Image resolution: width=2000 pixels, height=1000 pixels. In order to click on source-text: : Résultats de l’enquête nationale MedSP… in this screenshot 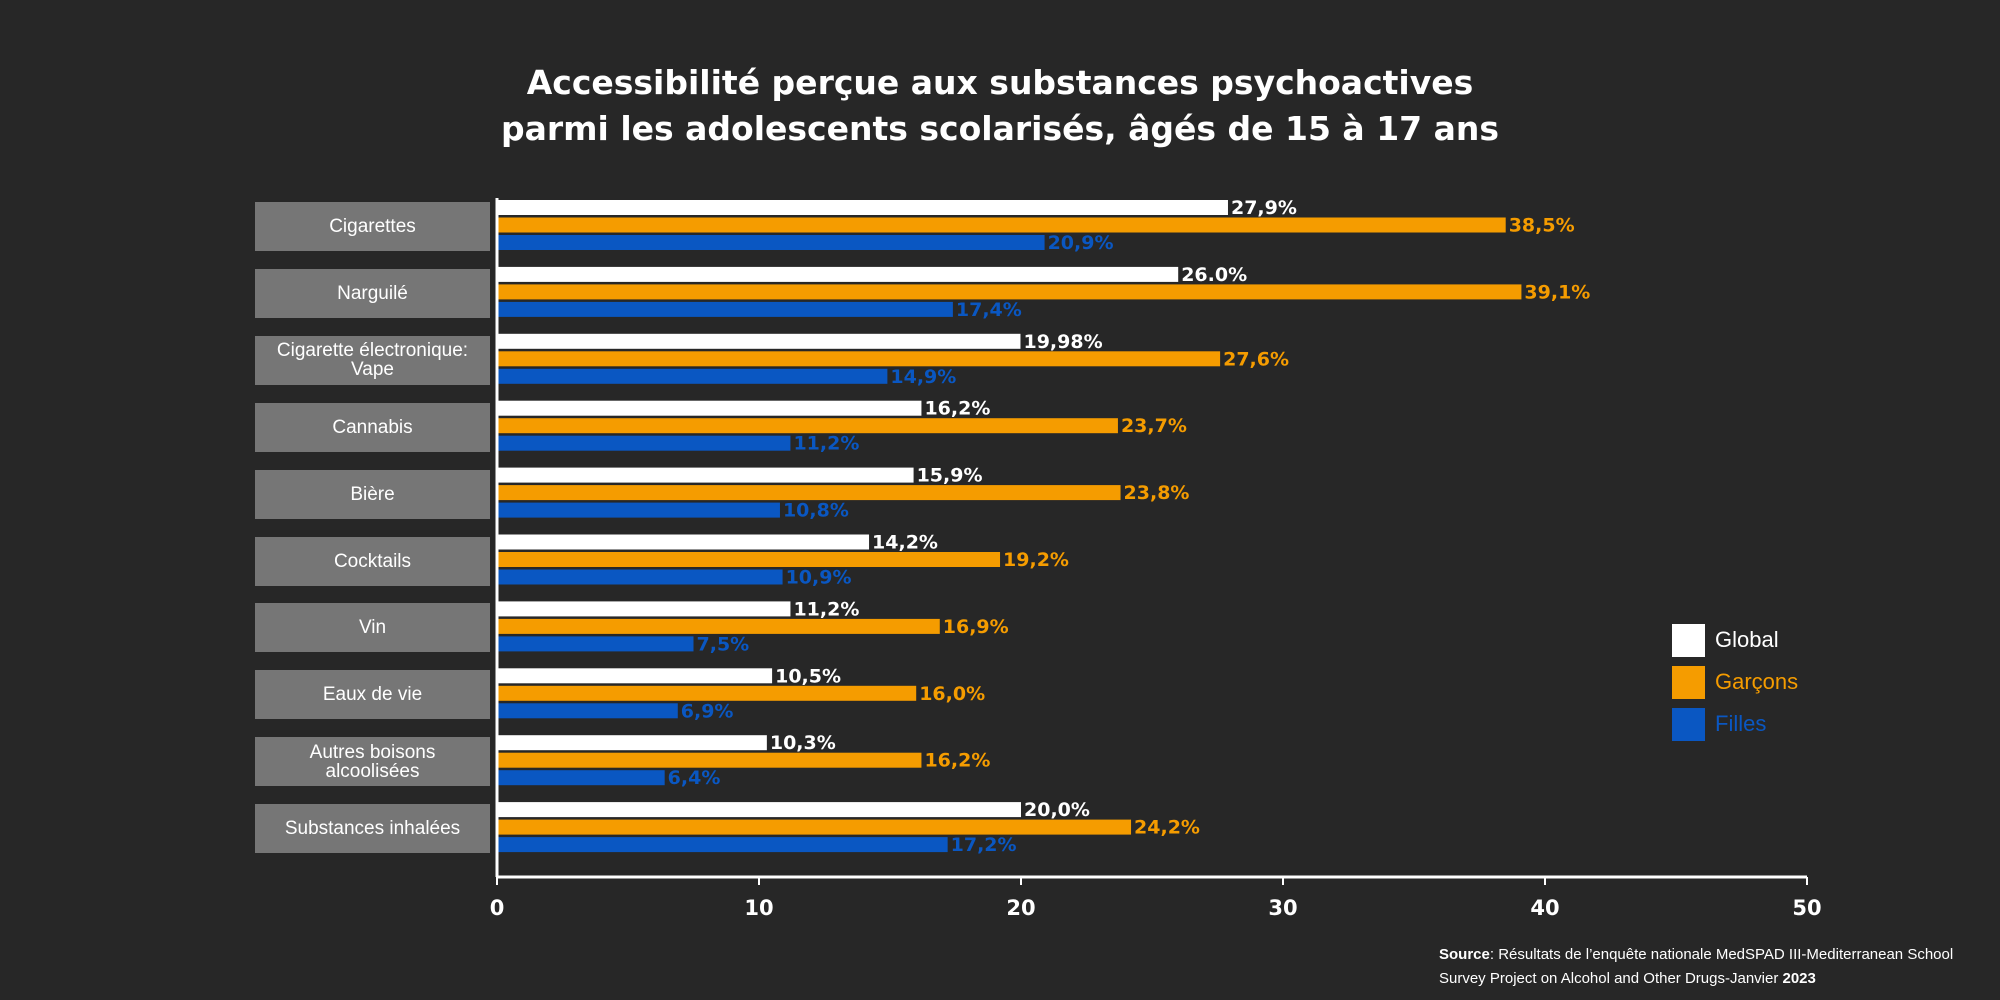, I will do `click(1696, 966)`.